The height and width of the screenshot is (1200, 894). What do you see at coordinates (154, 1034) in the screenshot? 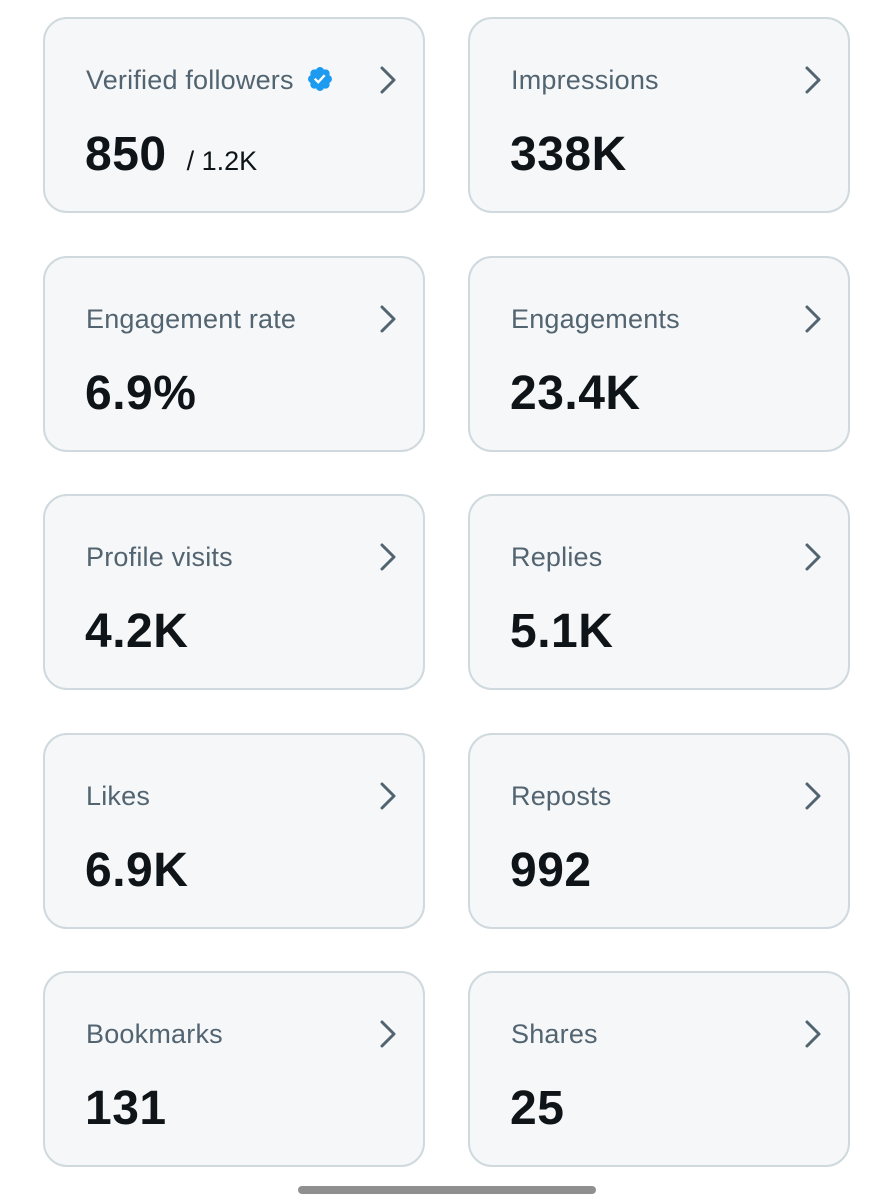
I see `card-label: Bookmarks` at bounding box center [154, 1034].